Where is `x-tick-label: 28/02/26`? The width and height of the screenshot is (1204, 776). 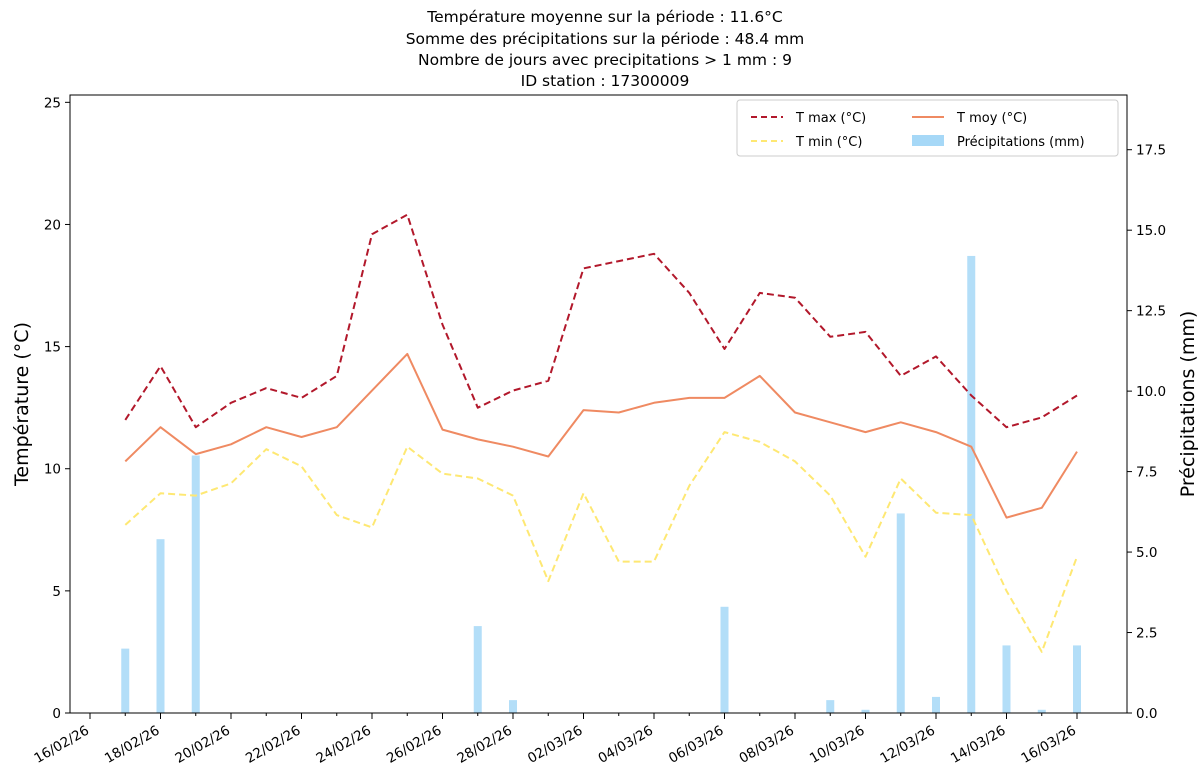
x-tick-label: 28/02/26 is located at coordinates (484, 745).